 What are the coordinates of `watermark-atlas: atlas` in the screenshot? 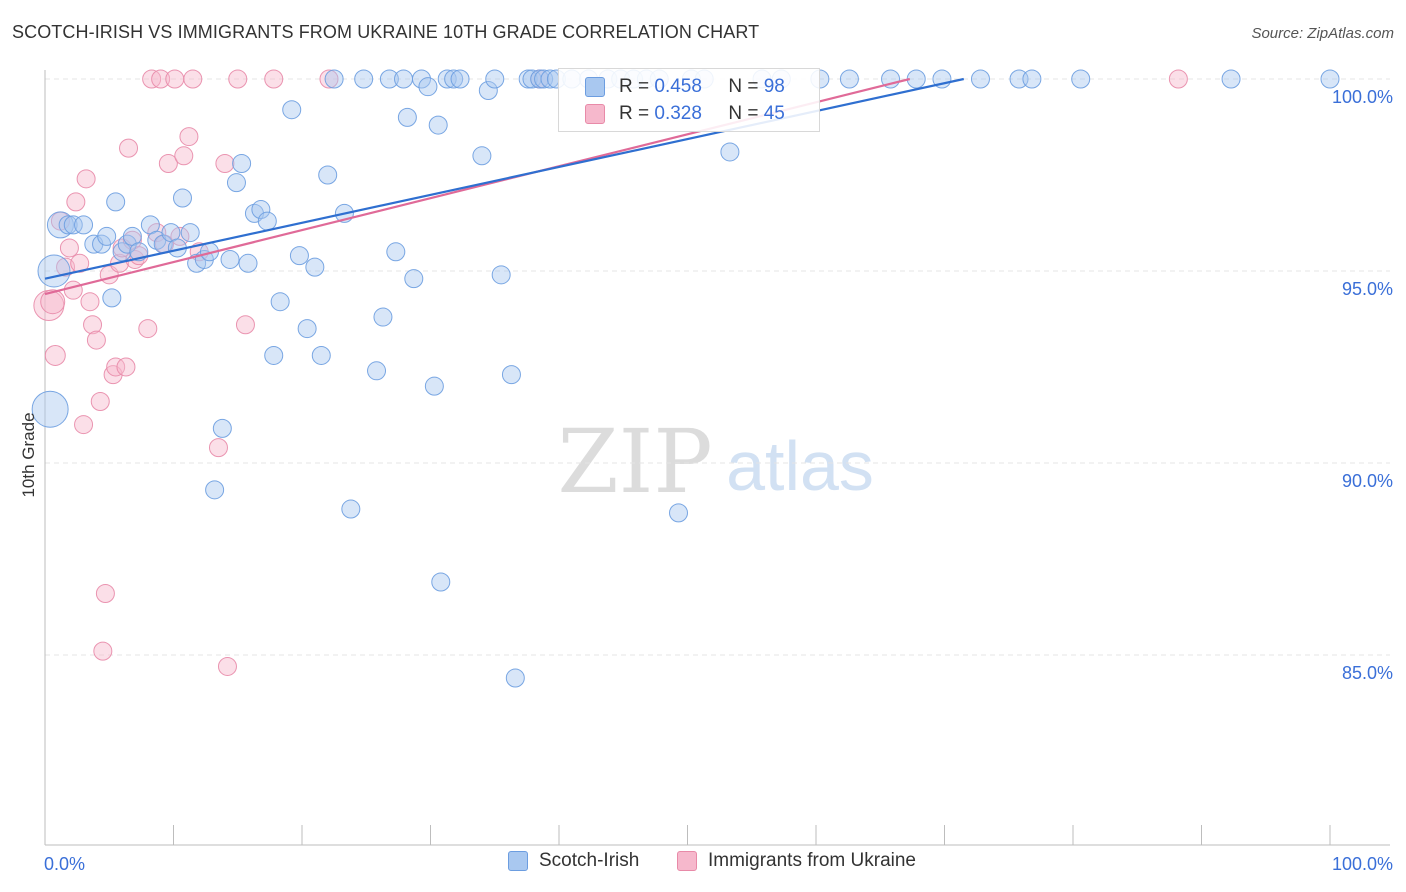 It's located at (800, 466).